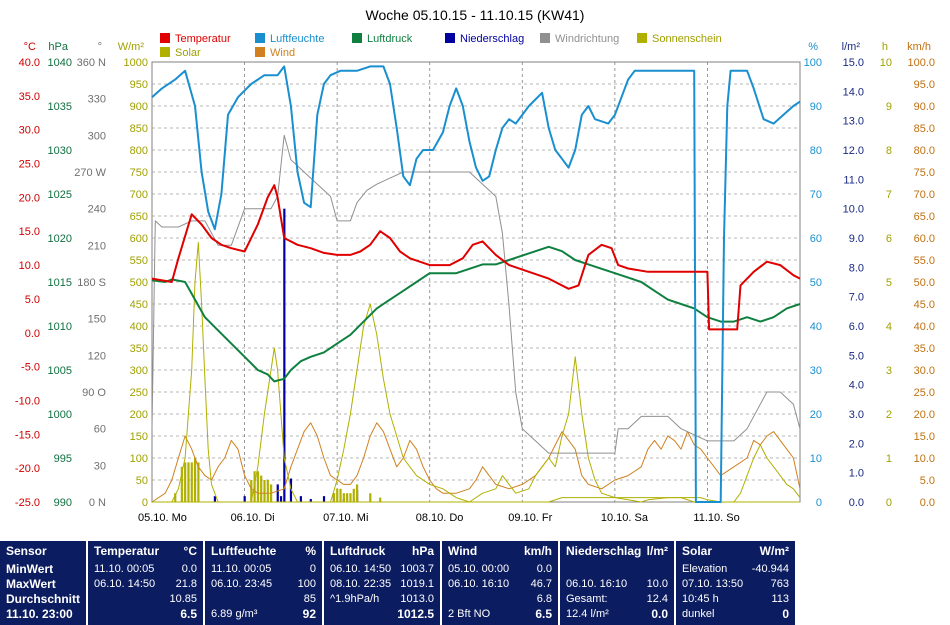 This screenshot has width=950, height=625. Describe the element at coordinates (422, 551) in the screenshot. I see `panel-unit: hPa` at that location.